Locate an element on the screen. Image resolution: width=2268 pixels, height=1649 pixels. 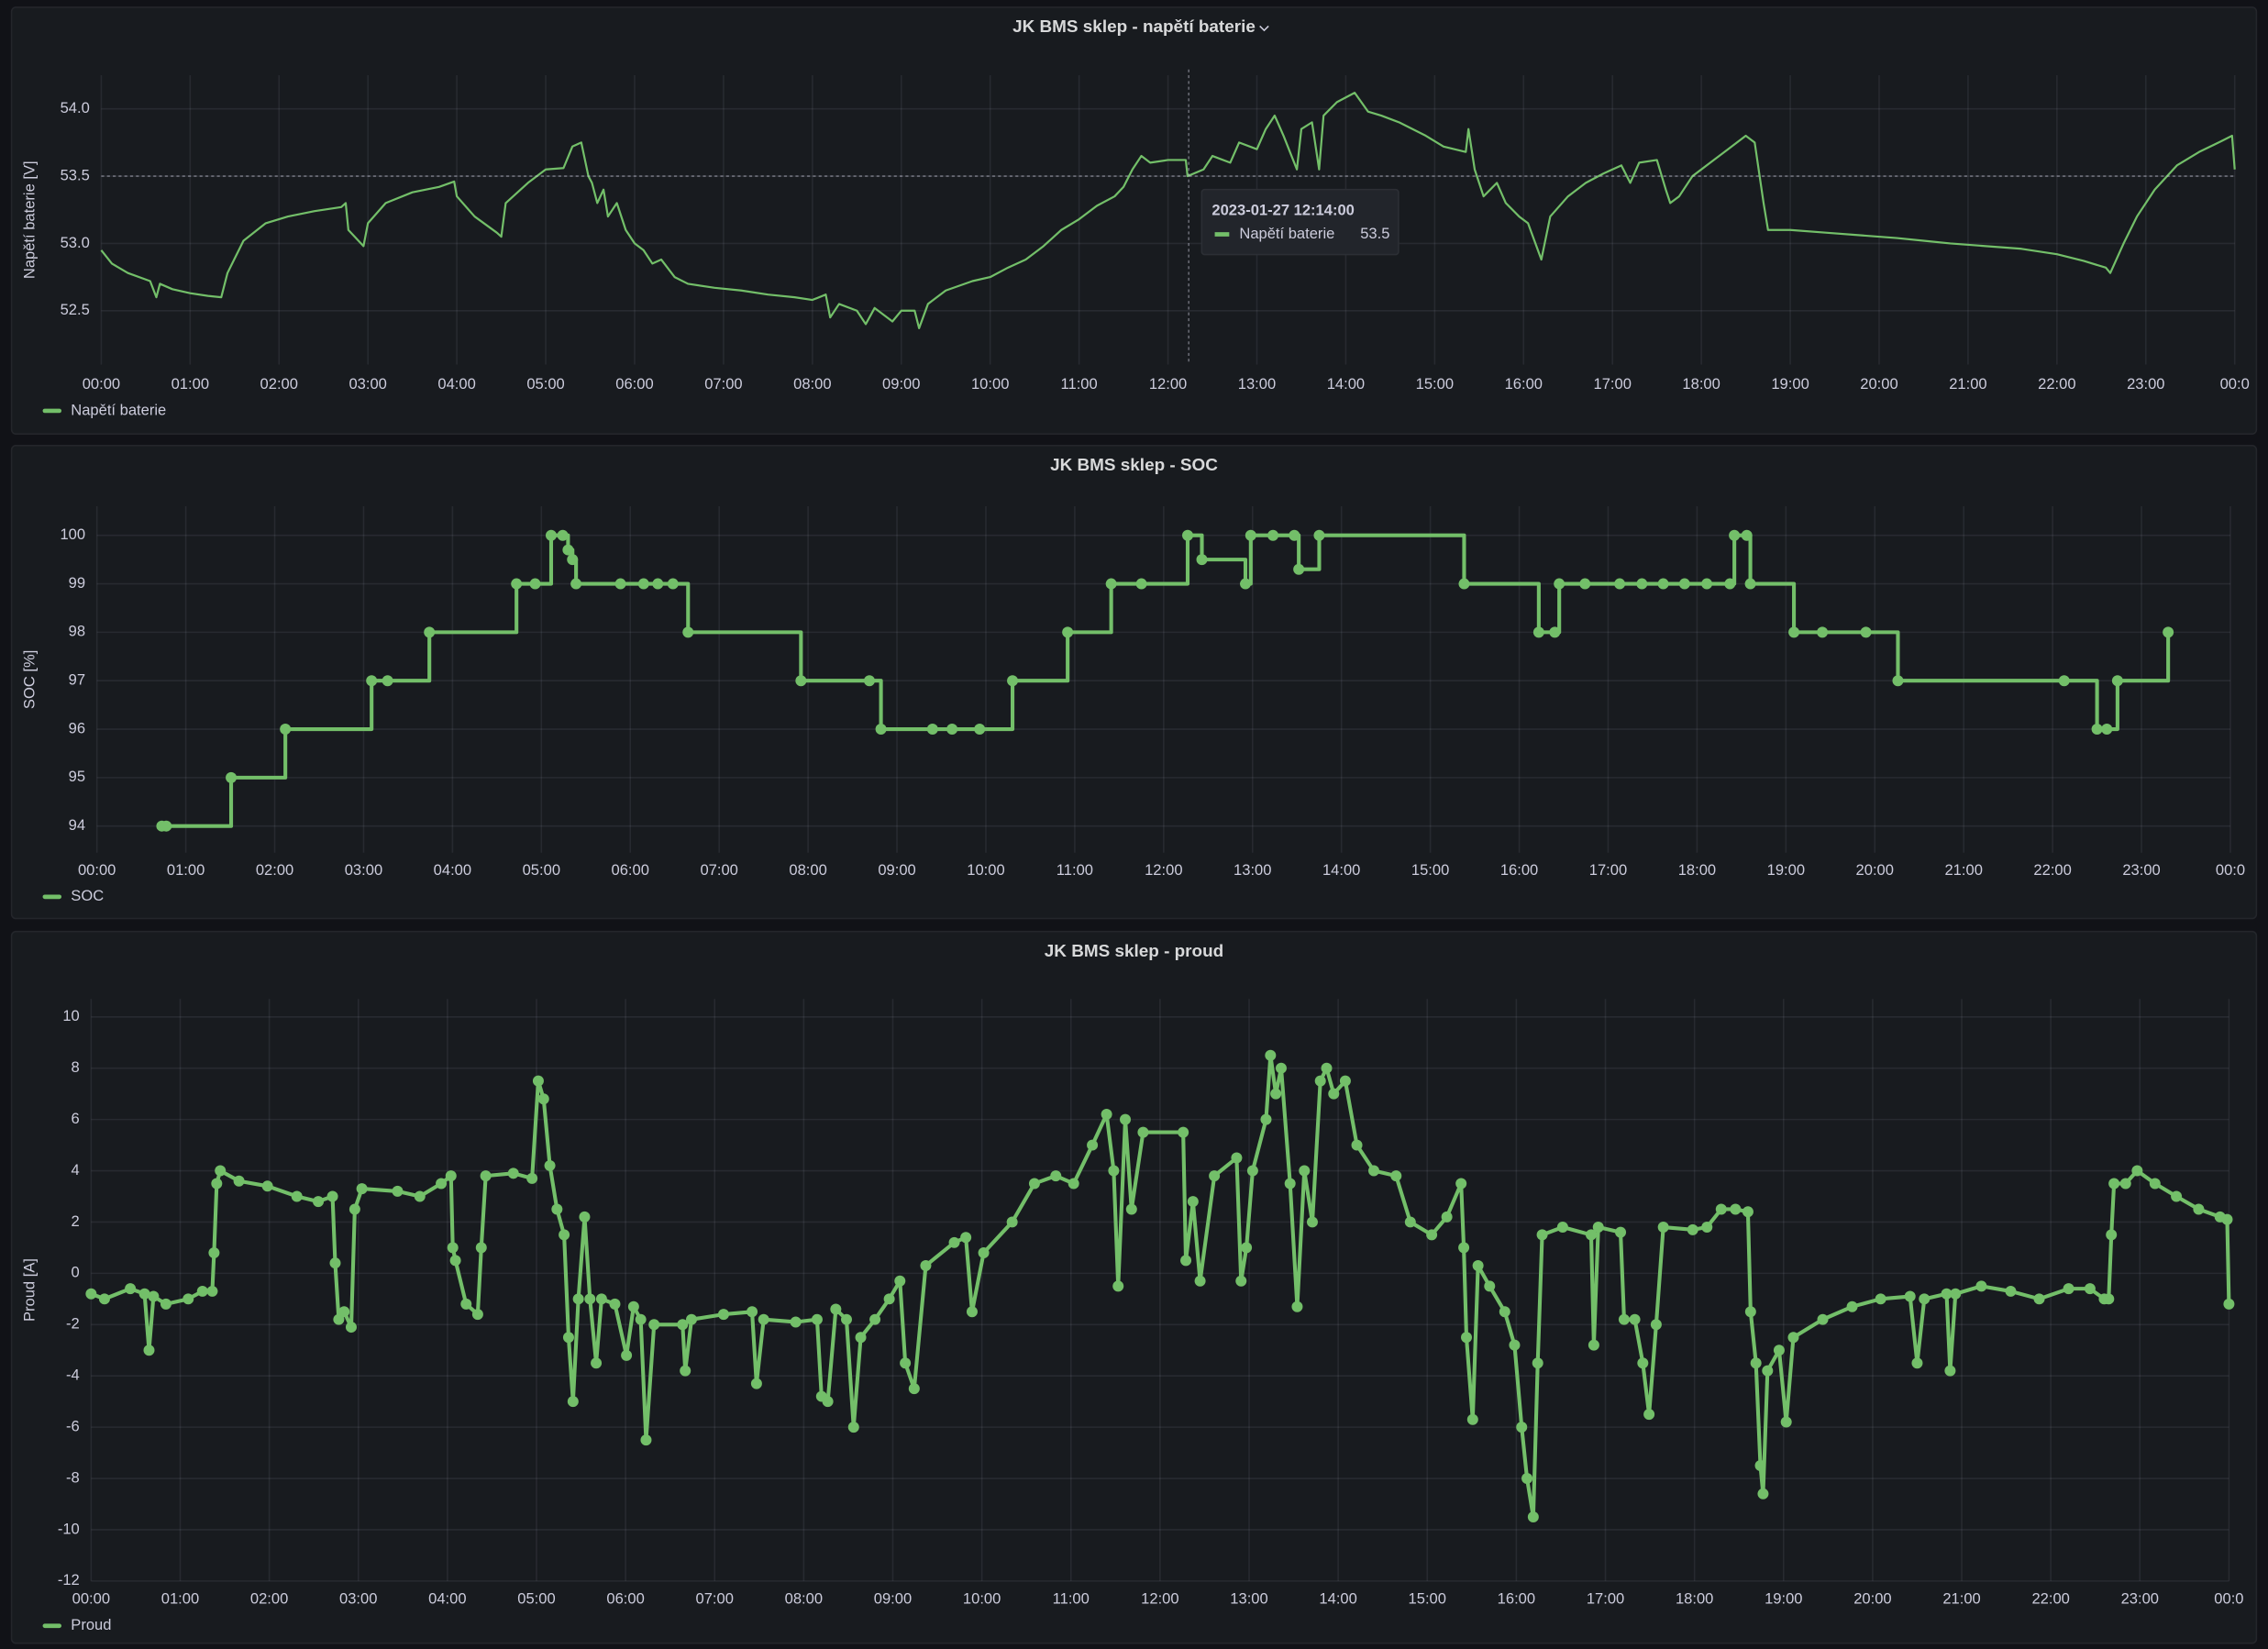
x-tick-label: 07:00 is located at coordinates (723, 384).